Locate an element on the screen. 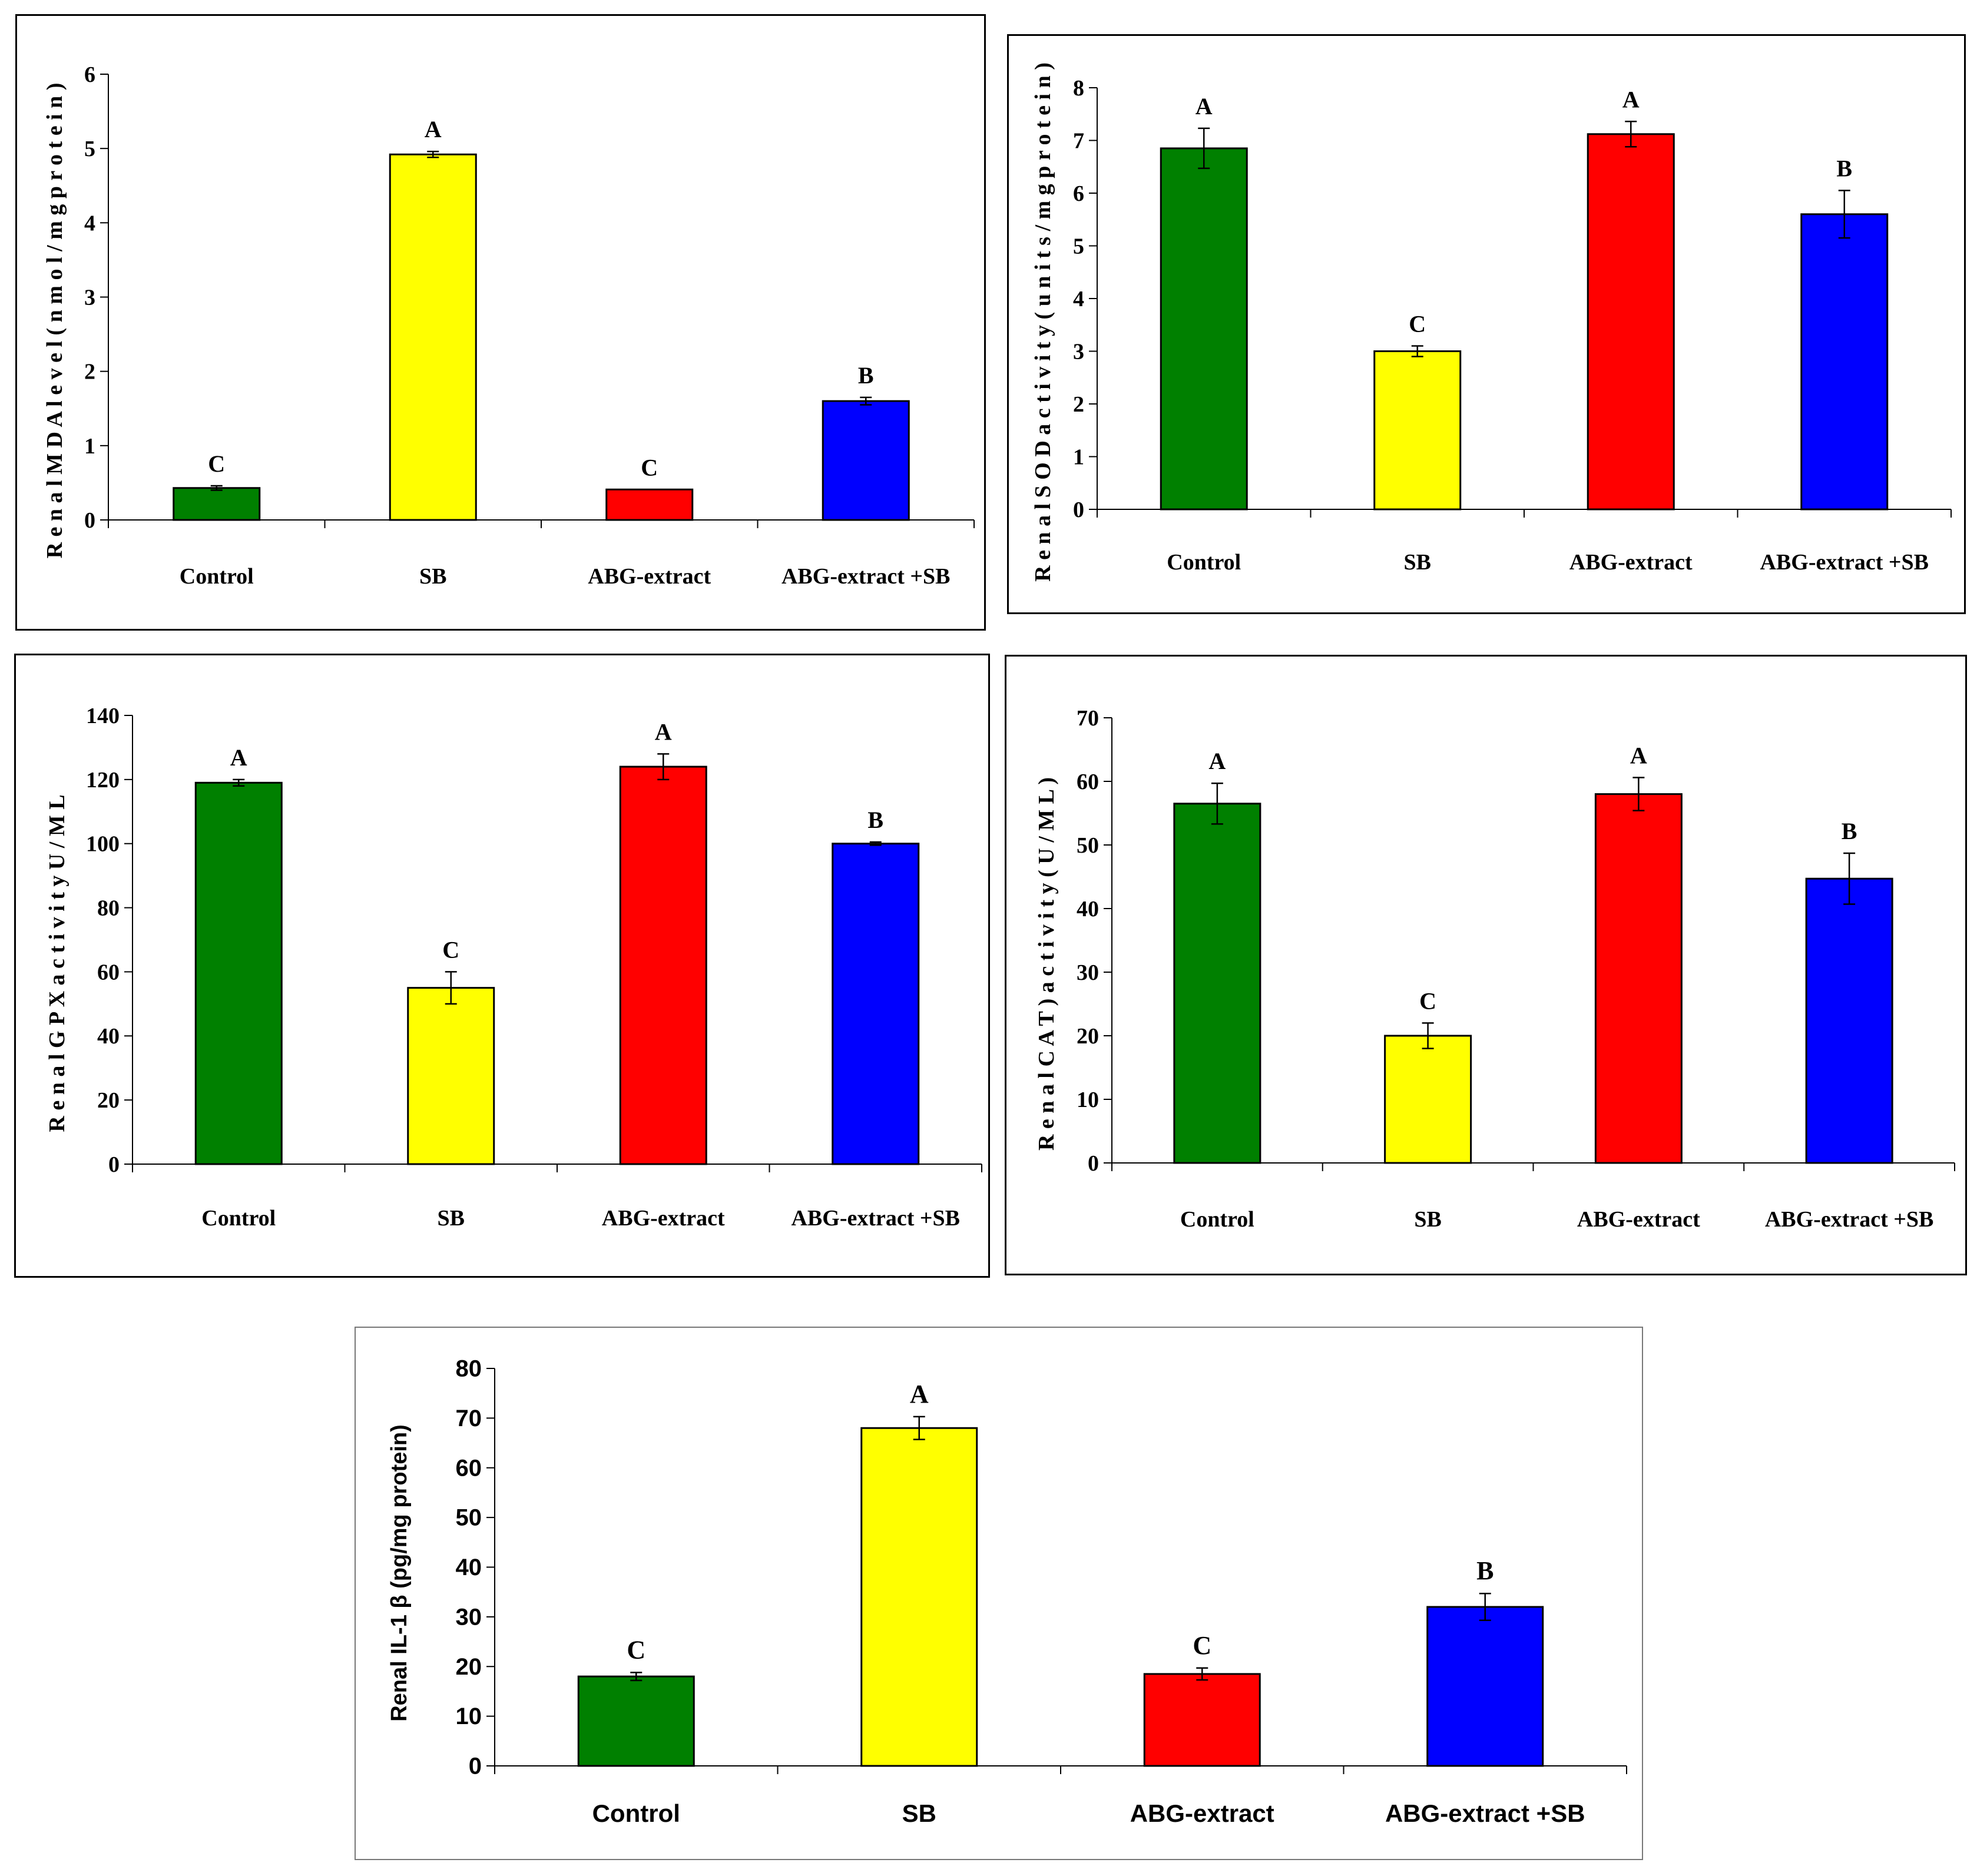 The width and height of the screenshot is (1977, 1876). y-axis-title: Renal IL-1 β (pg/mg protein) is located at coordinates (399, 1573).